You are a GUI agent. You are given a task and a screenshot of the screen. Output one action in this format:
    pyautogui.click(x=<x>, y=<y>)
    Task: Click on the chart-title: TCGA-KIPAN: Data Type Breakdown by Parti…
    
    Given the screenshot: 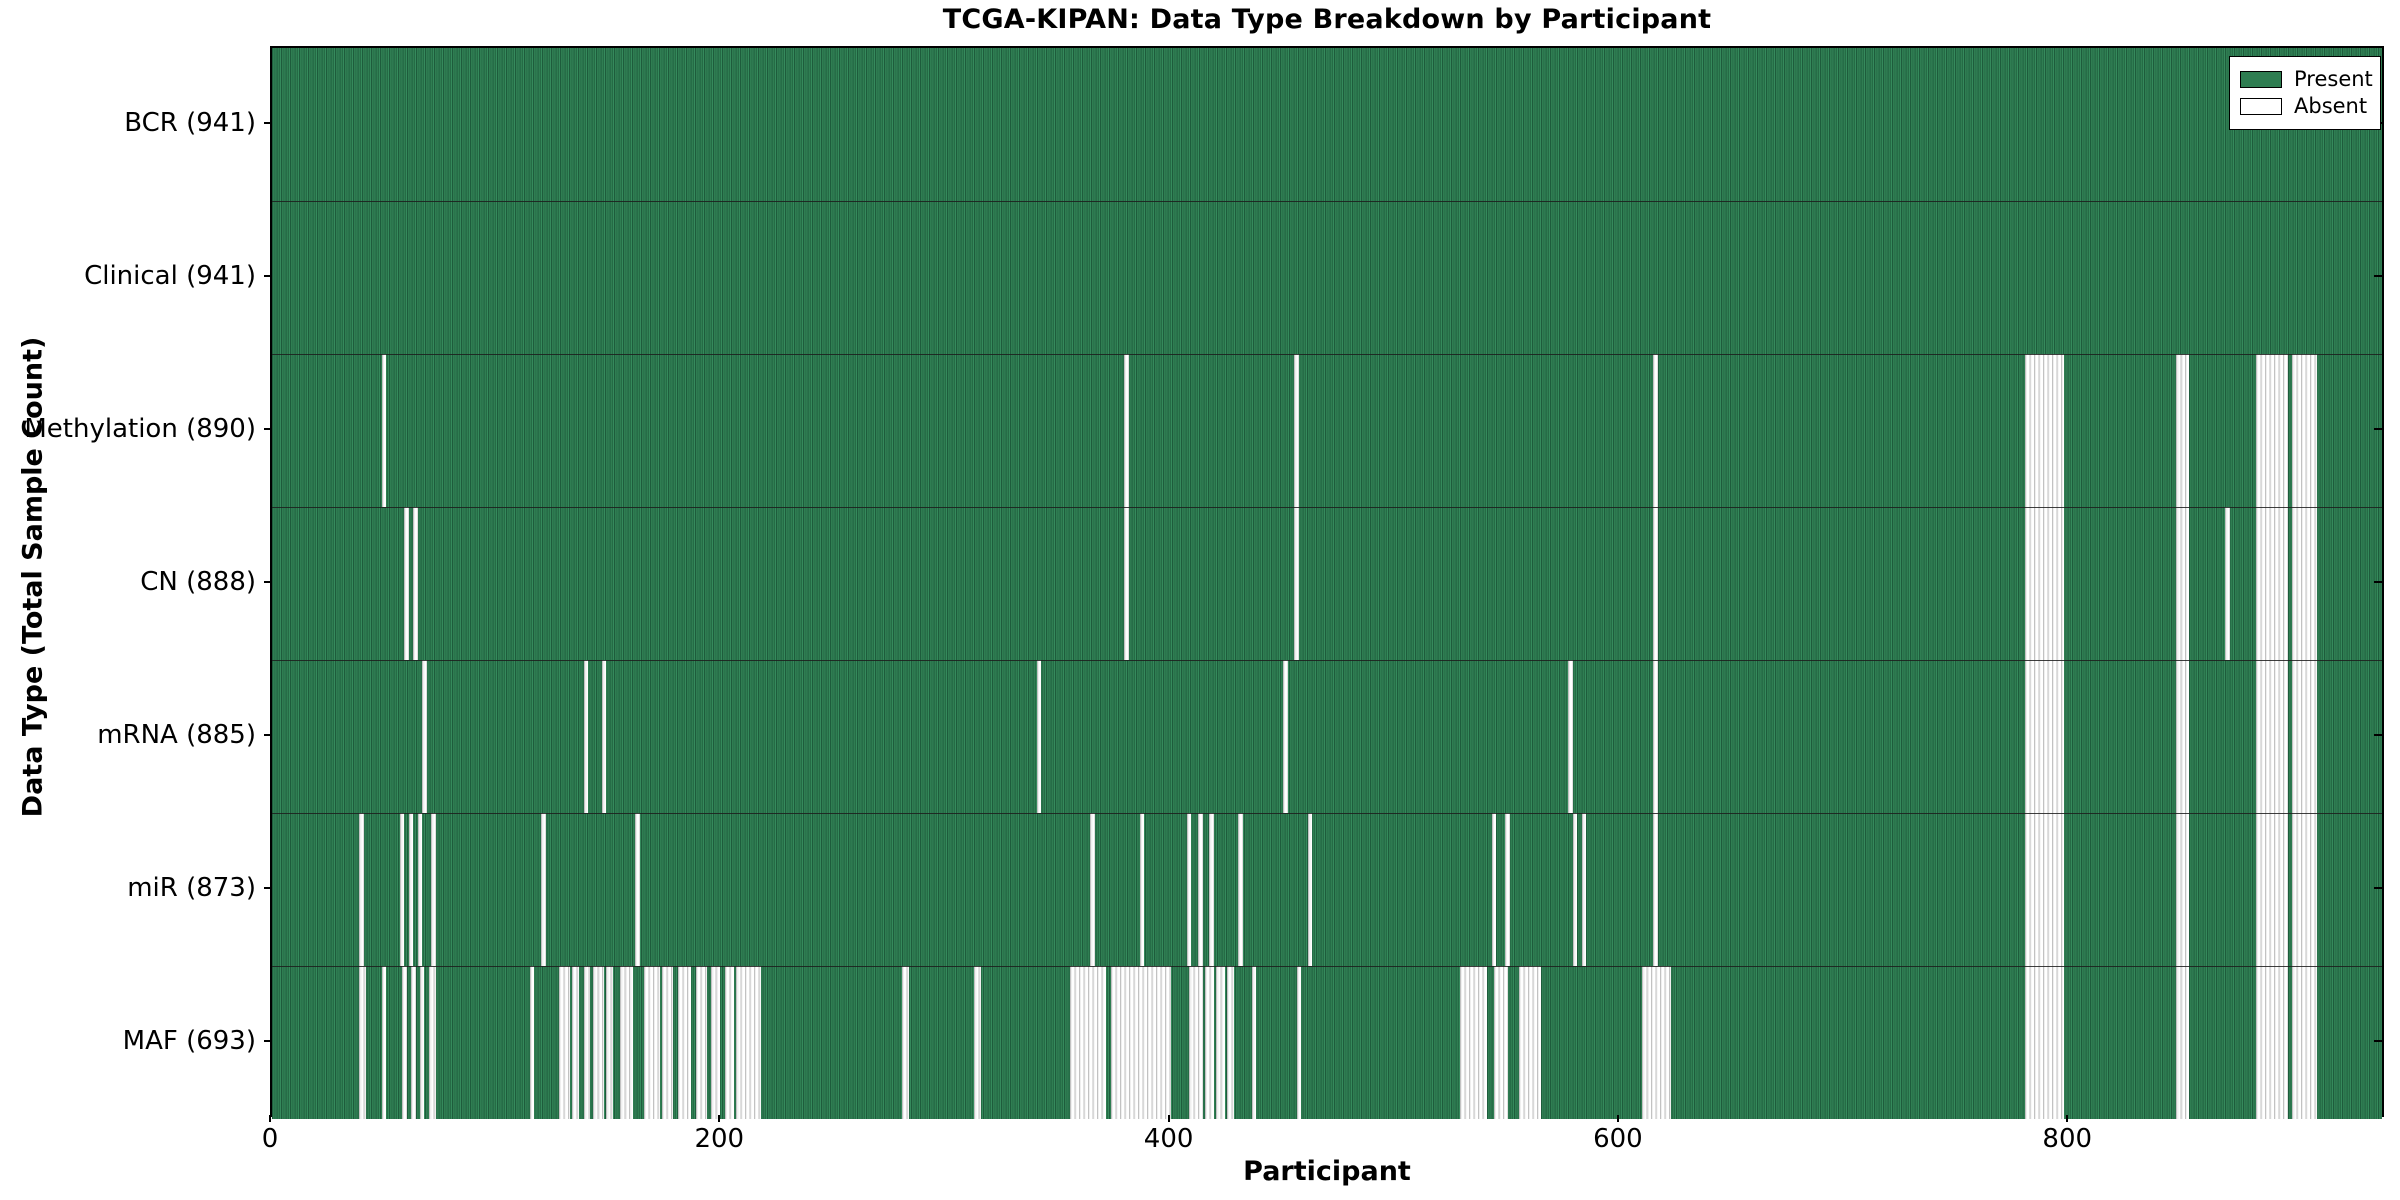 What is the action you would take?
    pyautogui.click(x=1327, y=19)
    